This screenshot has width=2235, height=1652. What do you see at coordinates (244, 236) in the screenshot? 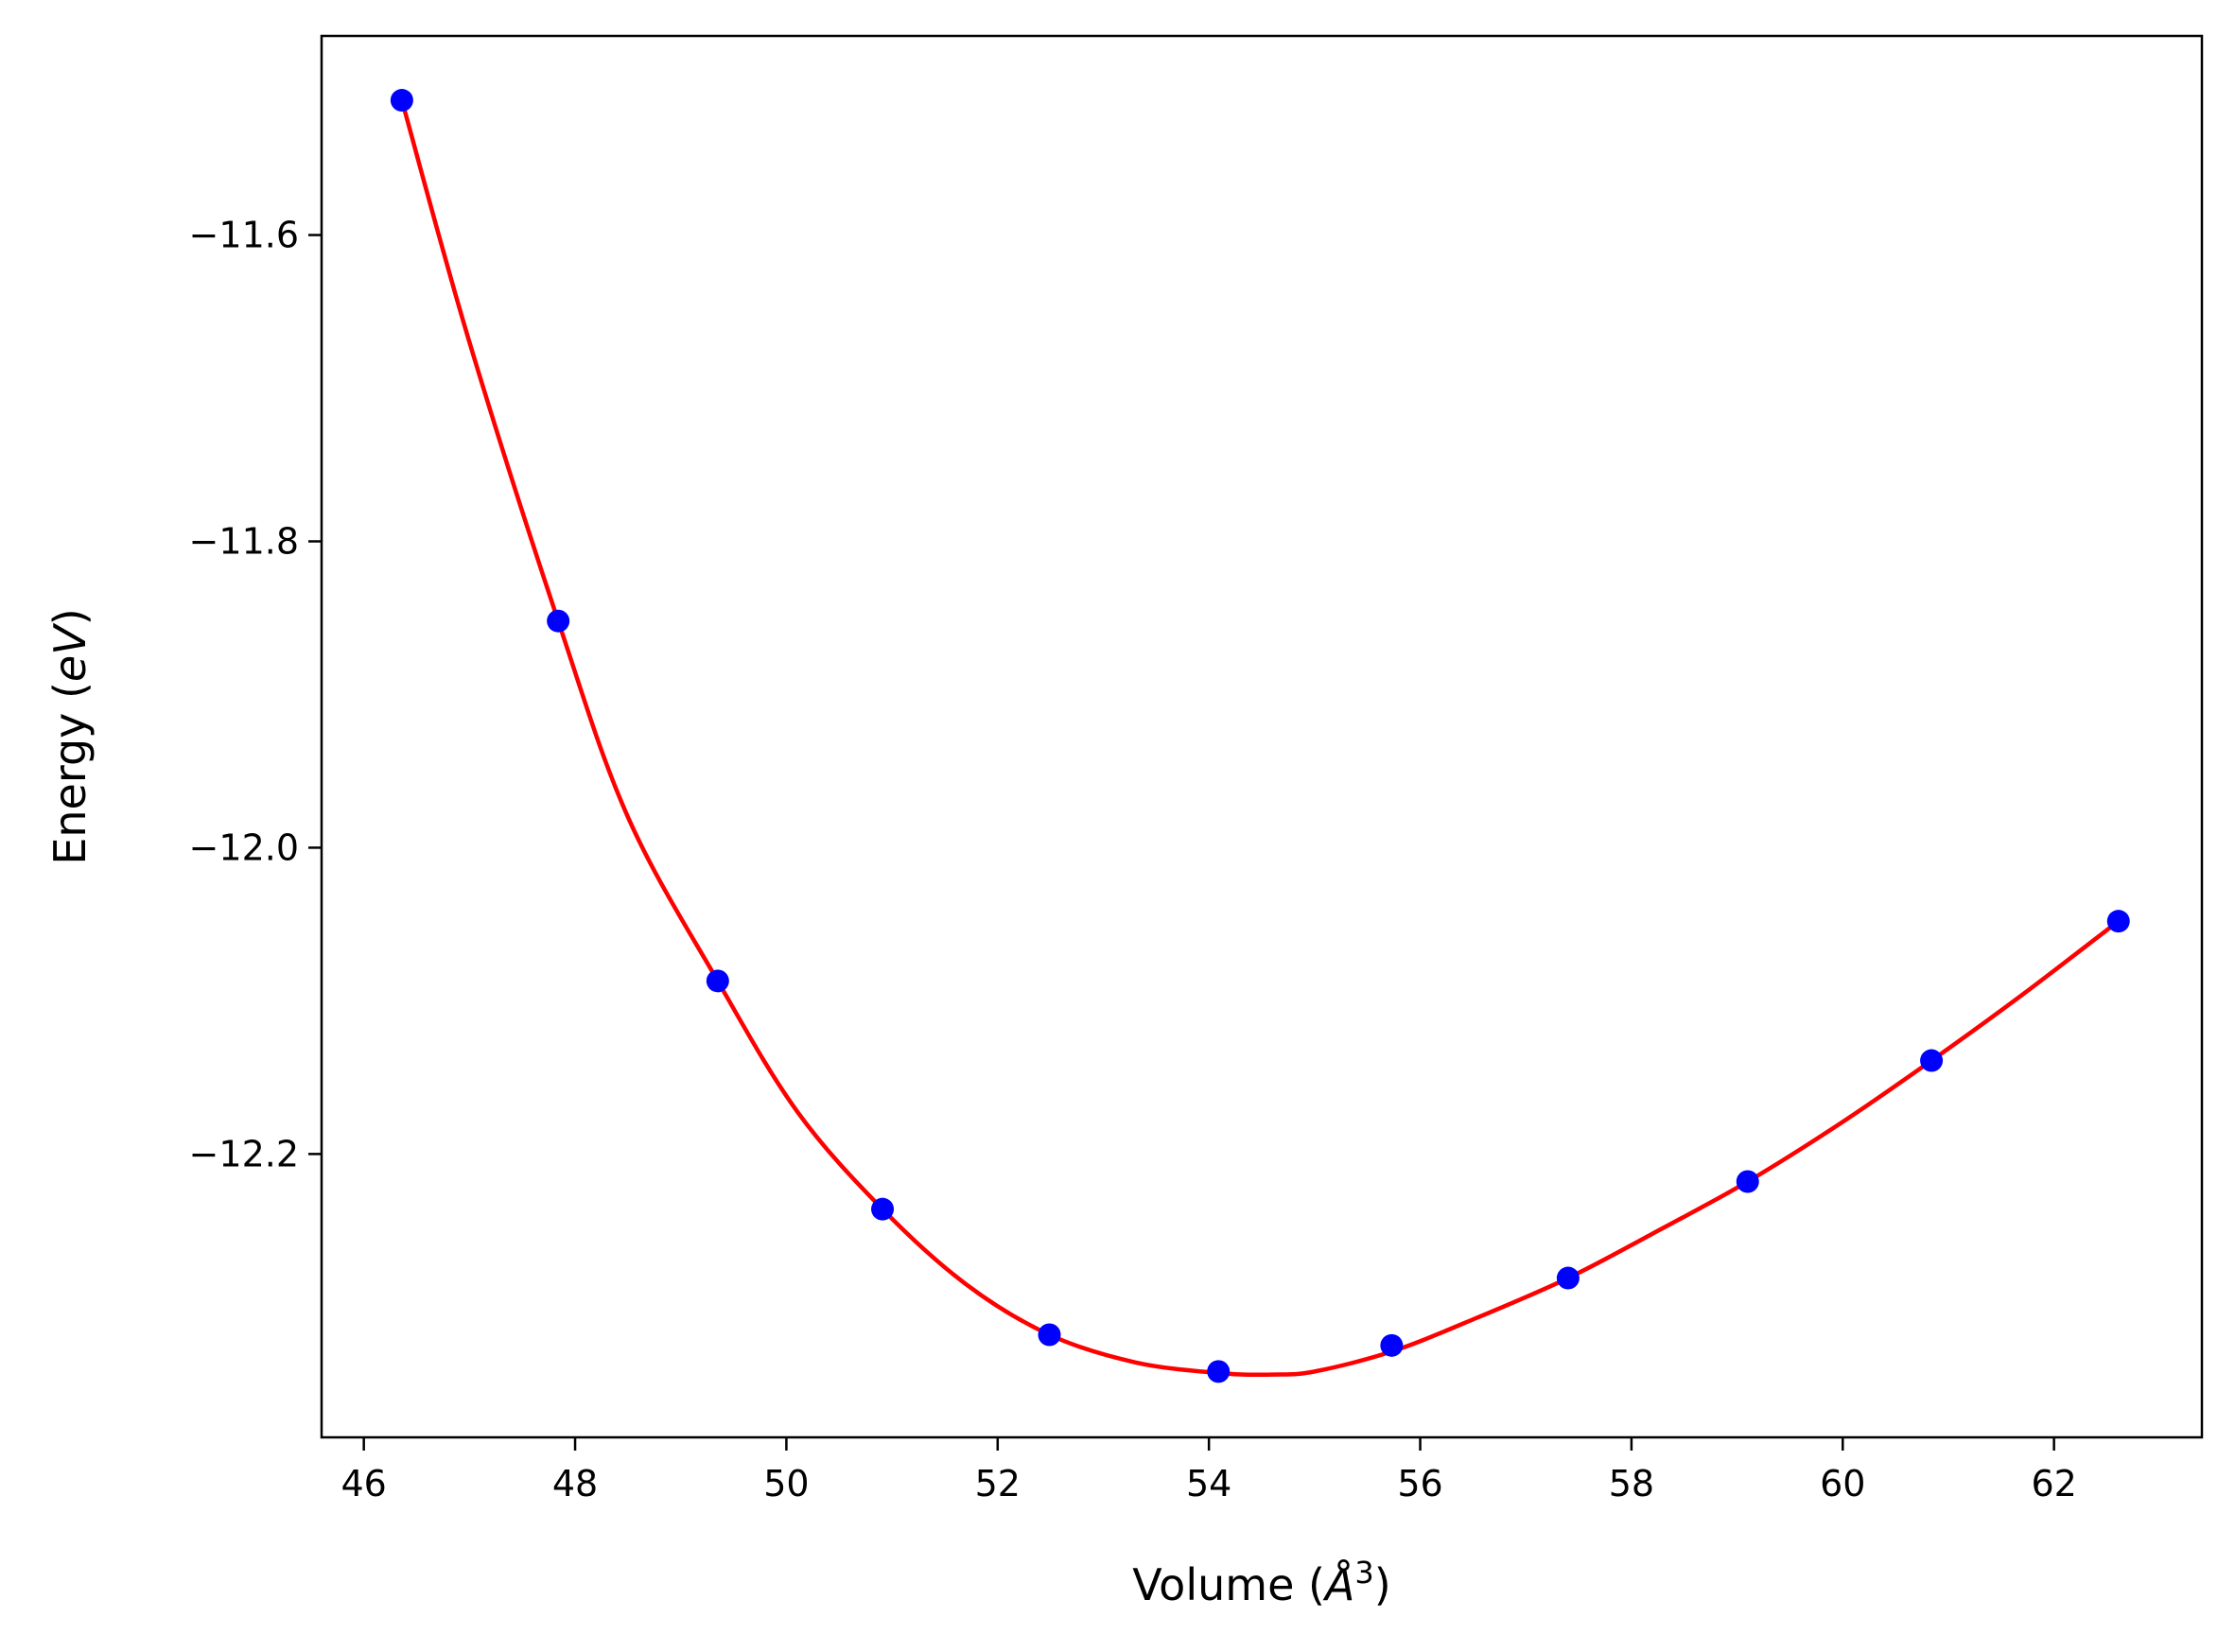
I see `y-tick-label: −11.6` at bounding box center [244, 236].